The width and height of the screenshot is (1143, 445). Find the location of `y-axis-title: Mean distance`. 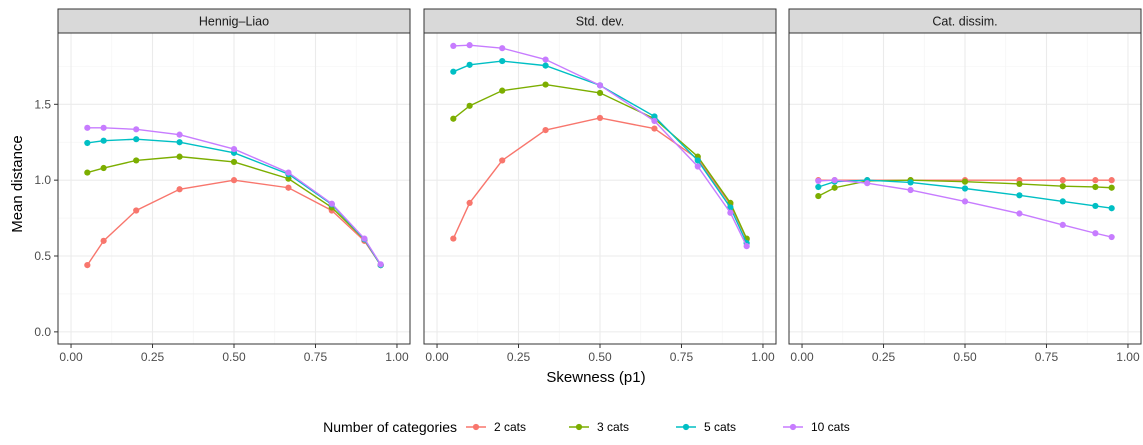

y-axis-title: Mean distance is located at coordinates (17, 184).